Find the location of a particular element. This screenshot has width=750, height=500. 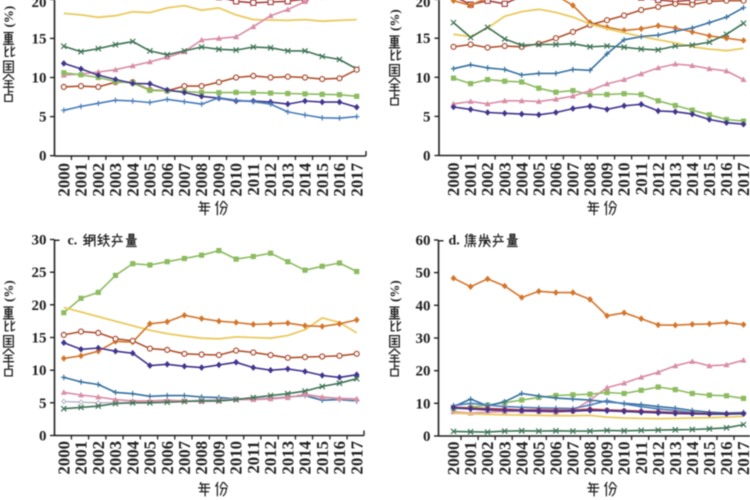

svg-text: 60 is located at coordinates (423, 241).